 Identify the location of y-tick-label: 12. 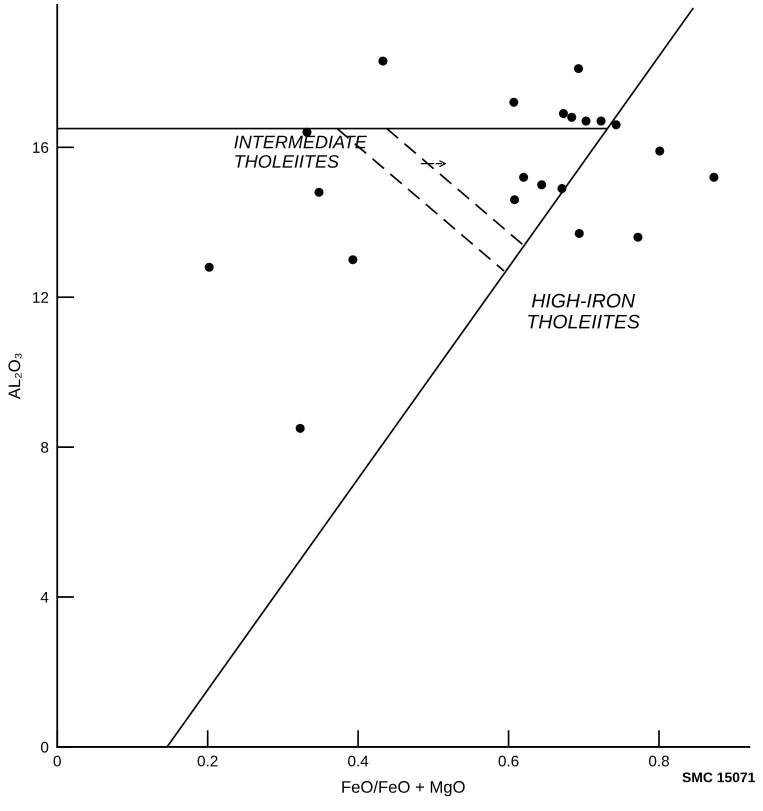
(40, 297).